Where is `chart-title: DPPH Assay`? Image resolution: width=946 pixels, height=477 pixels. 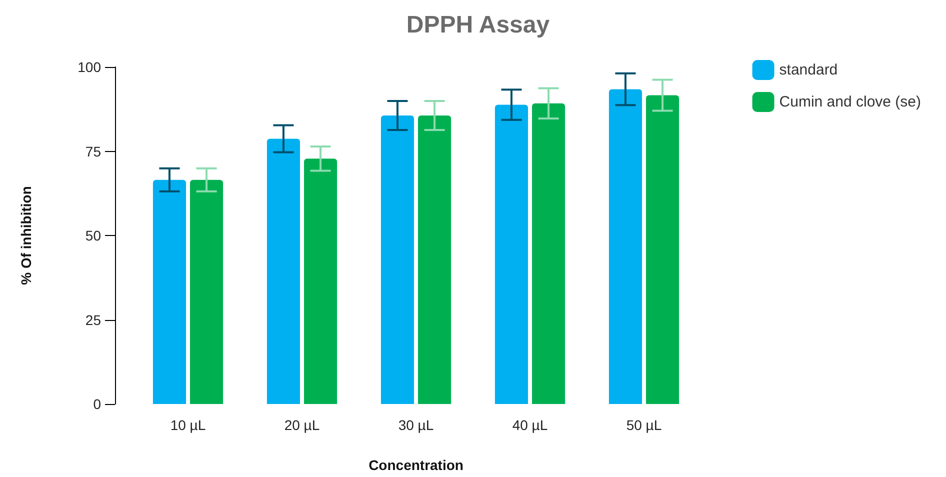
chart-title: DPPH Assay is located at coordinates (478, 25).